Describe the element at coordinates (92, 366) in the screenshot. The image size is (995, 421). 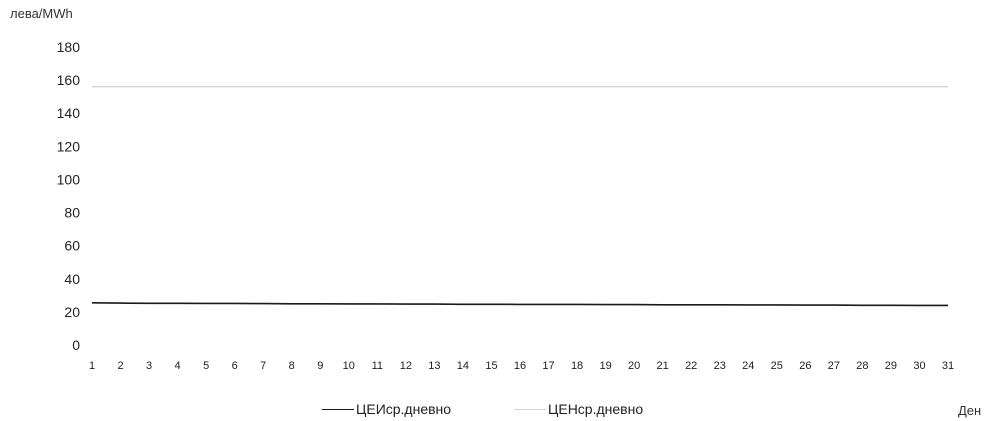
I see `x-tick-label: 1` at that location.